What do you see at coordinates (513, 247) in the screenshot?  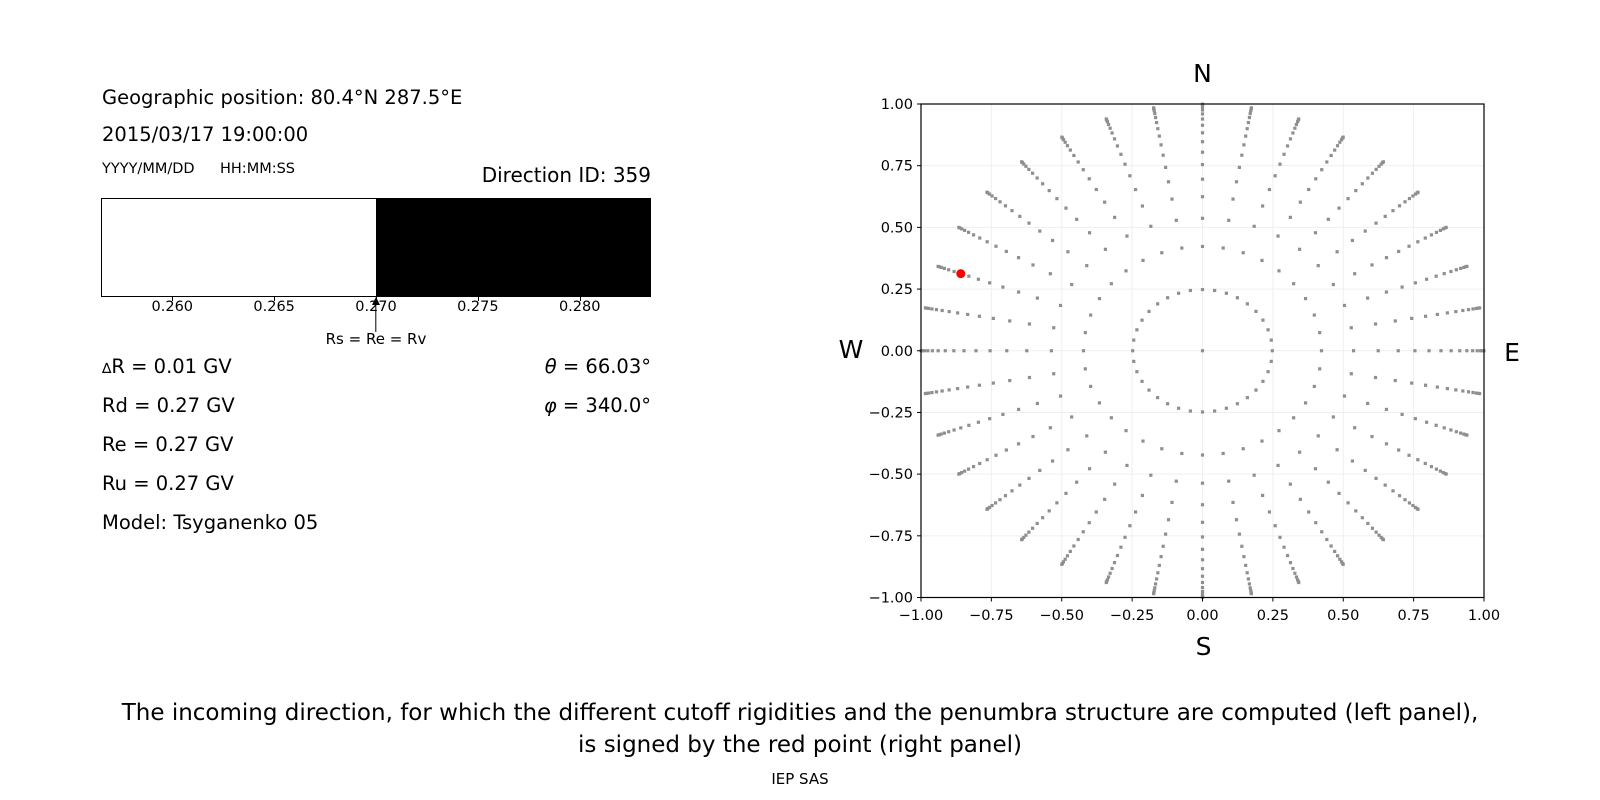 I see `penumbra-forbidden-region` at bounding box center [513, 247].